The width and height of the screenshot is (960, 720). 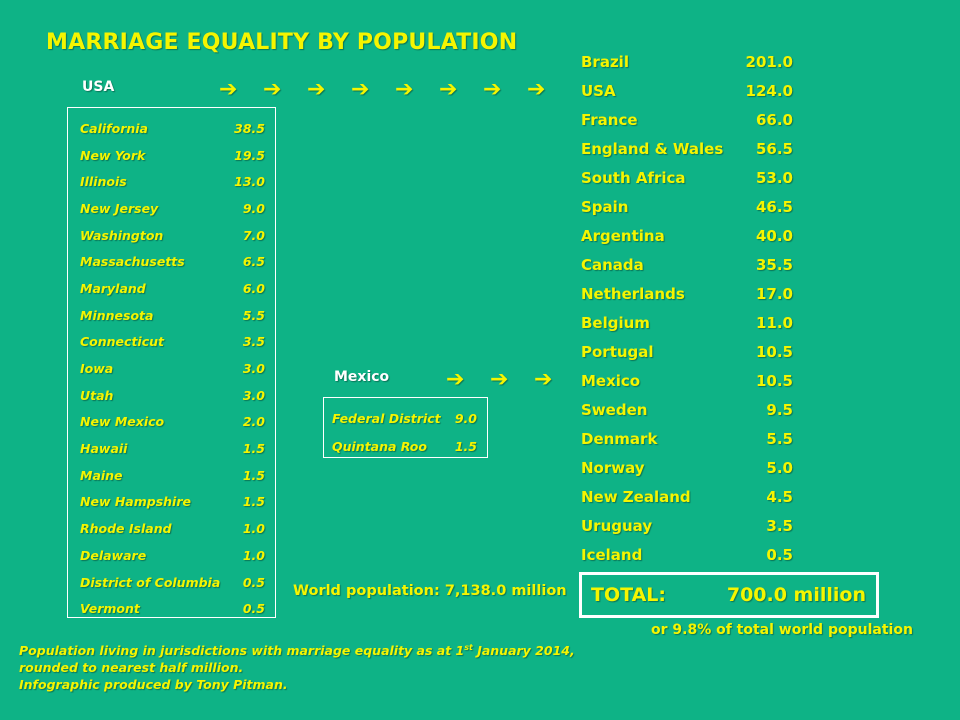 What do you see at coordinates (687, 177) in the screenshot?
I see `country-row: South Africa 53.0` at bounding box center [687, 177].